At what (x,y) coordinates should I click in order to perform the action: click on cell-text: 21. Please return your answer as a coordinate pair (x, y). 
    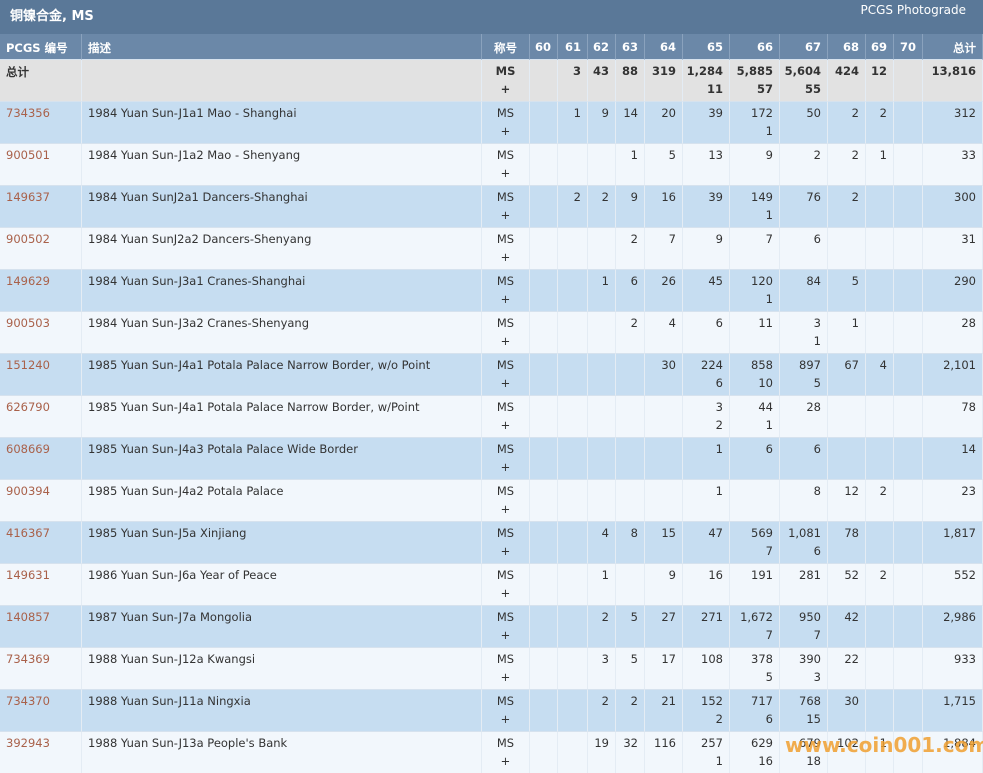
    Looking at the image, I should click on (668, 701).